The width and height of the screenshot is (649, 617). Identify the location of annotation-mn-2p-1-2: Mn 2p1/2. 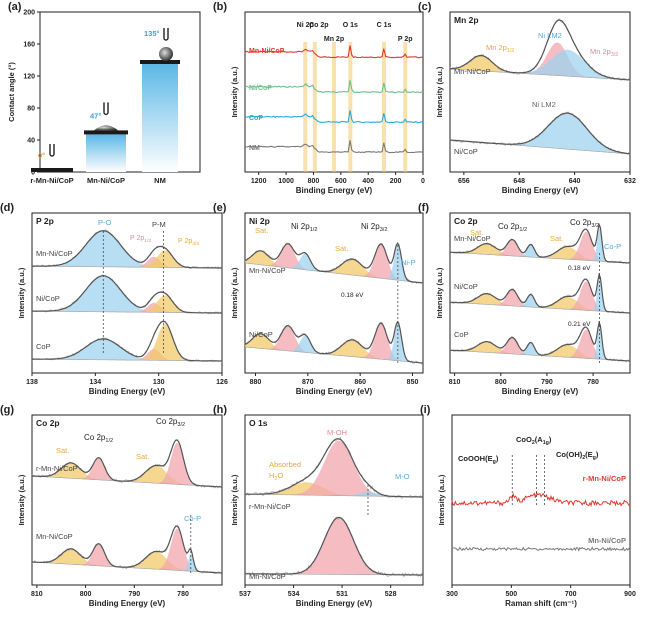
(500, 48).